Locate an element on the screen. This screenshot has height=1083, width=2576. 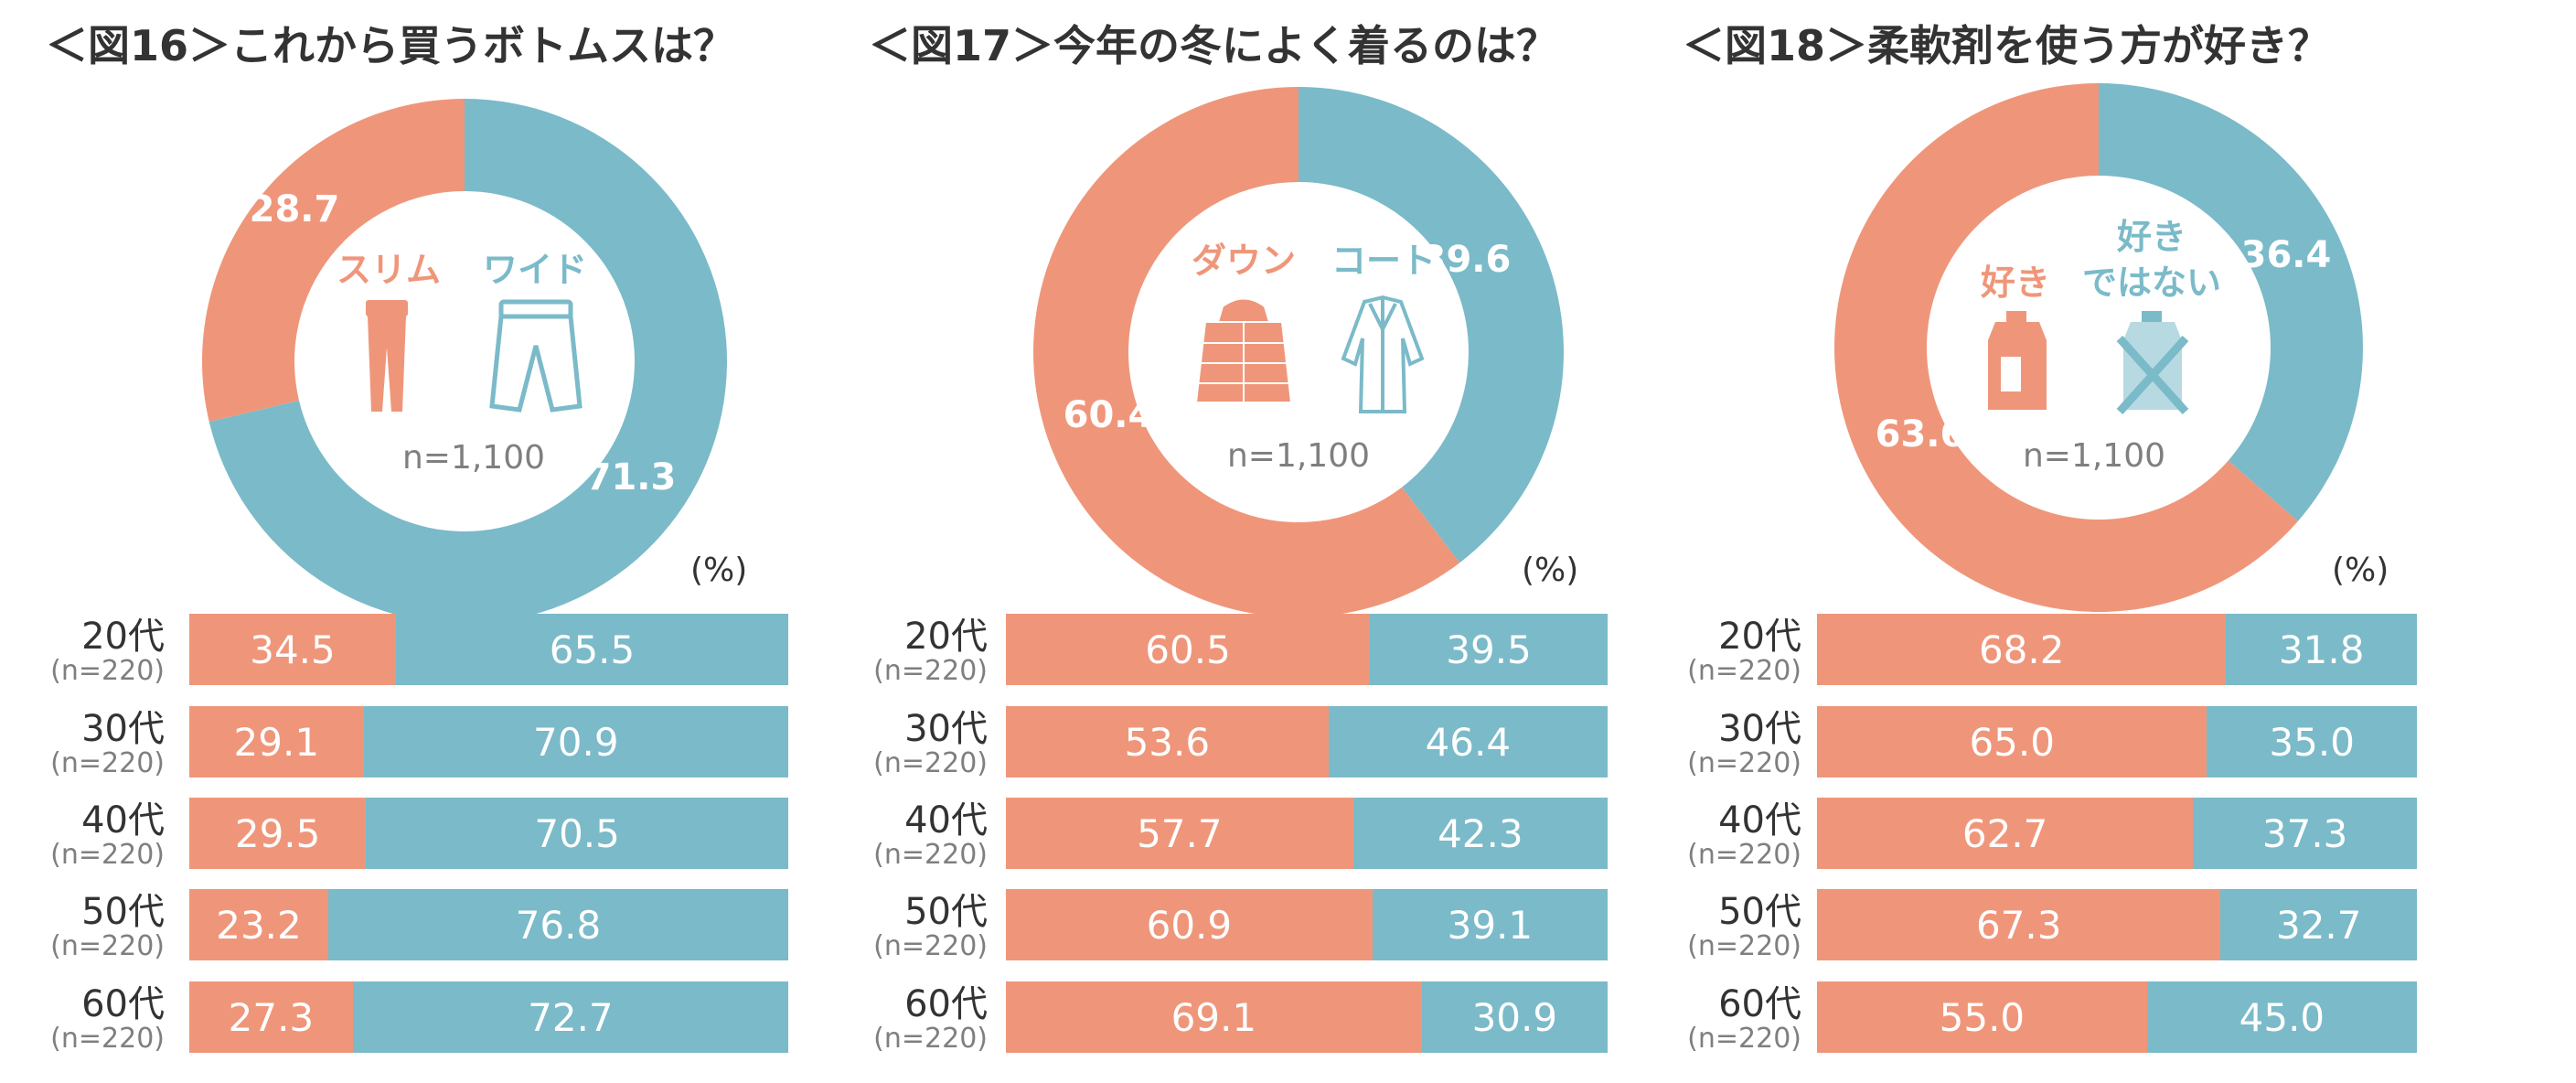
stacked-bar: 29.5 70.5 is located at coordinates (488, 833).